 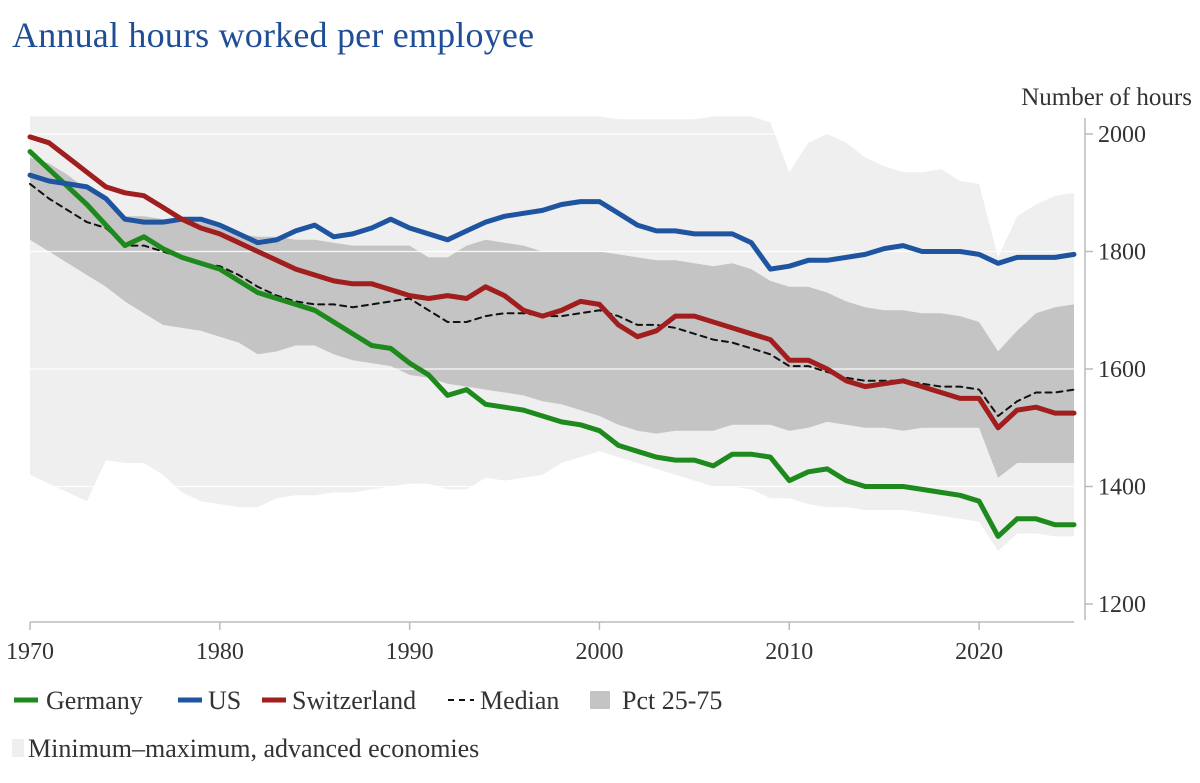 What do you see at coordinates (1122, 135) in the screenshot?
I see `y-tick-label-2000: 2000` at bounding box center [1122, 135].